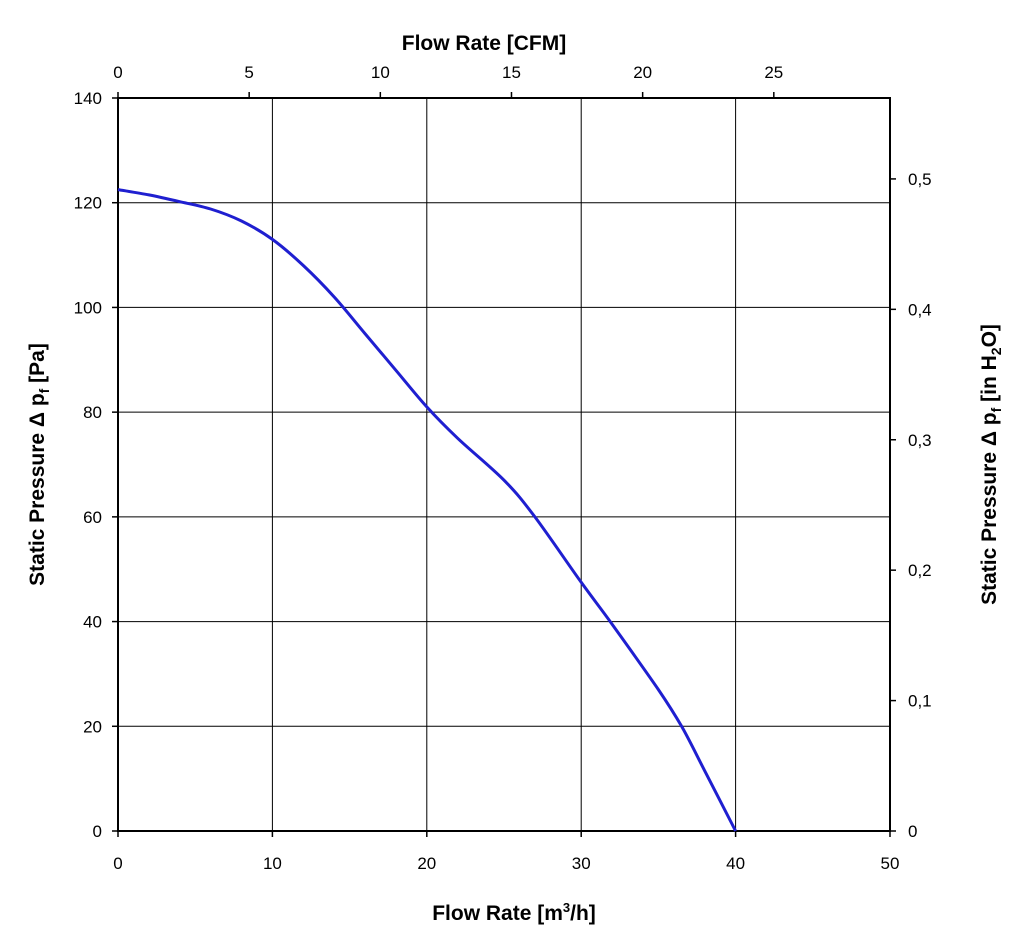  What do you see at coordinates (117, 72) in the screenshot?
I see `x-tick-label-top: 0` at bounding box center [117, 72].